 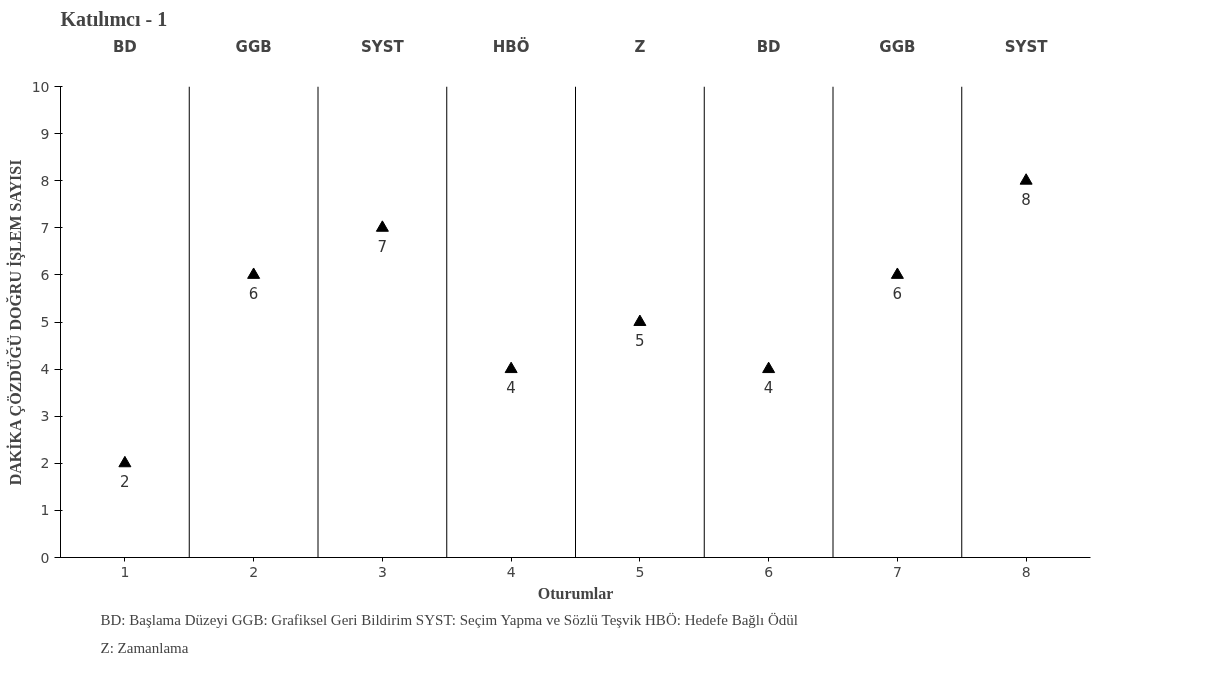 What do you see at coordinates (144, 647) in the screenshot?
I see `text: Z: Zamanlama` at bounding box center [144, 647].